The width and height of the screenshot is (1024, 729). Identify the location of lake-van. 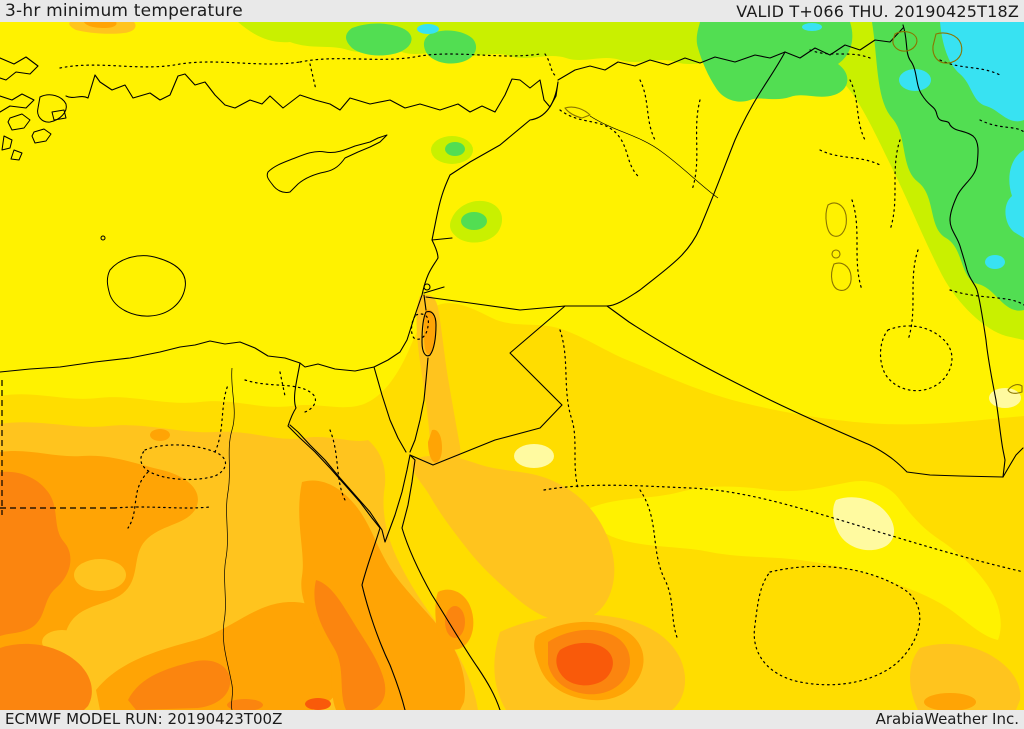
(905, 41).